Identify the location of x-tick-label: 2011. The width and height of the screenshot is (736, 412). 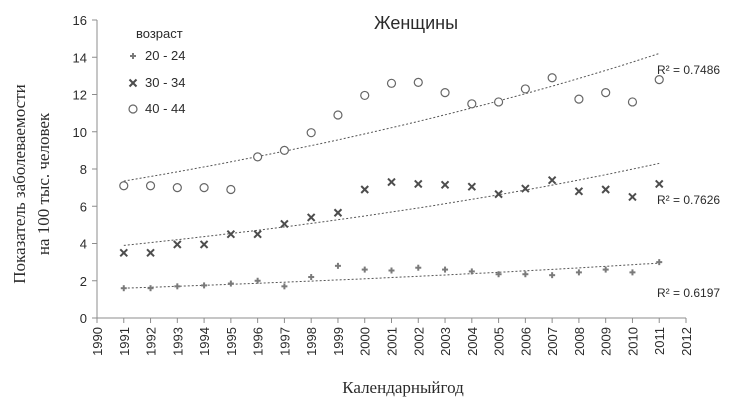
(659, 341).